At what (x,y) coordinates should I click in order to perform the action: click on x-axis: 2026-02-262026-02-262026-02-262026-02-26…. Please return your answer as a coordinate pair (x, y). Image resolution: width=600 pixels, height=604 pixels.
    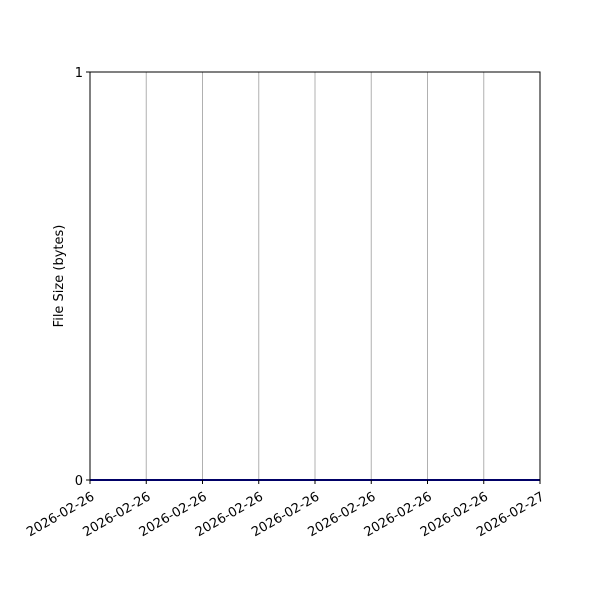
    Looking at the image, I should click on (285, 510).